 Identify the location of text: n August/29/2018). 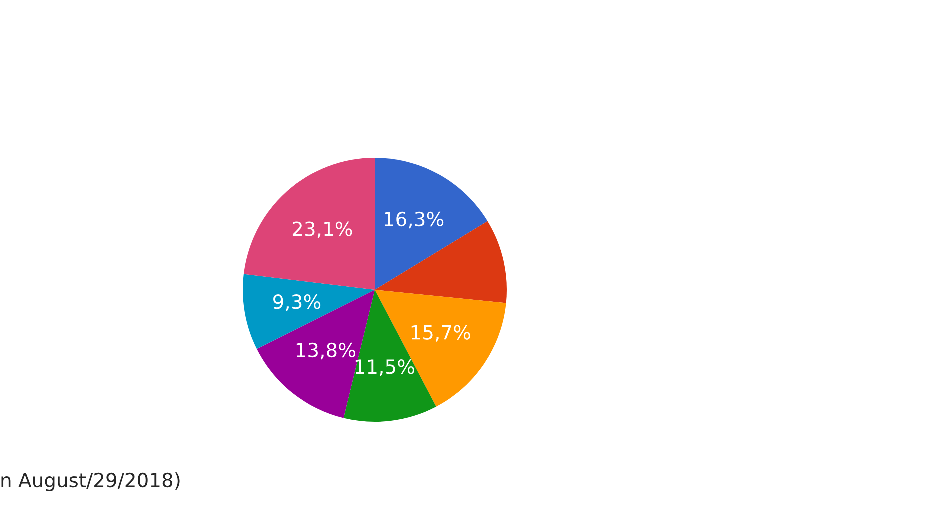
(91, 482).